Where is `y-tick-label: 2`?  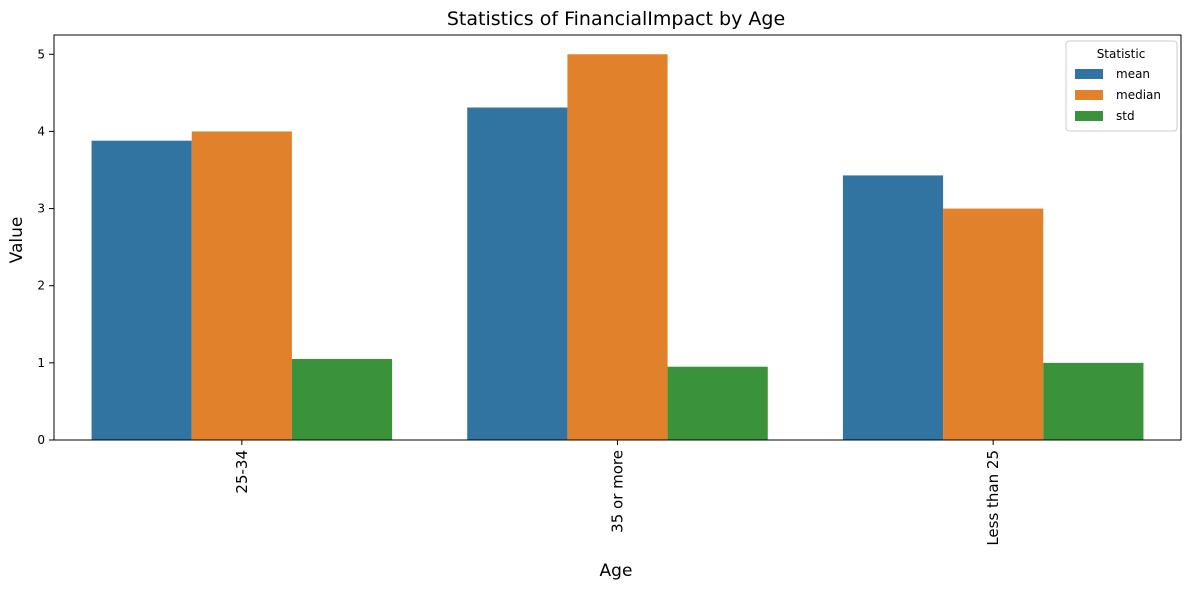 y-tick-label: 2 is located at coordinates (41, 286).